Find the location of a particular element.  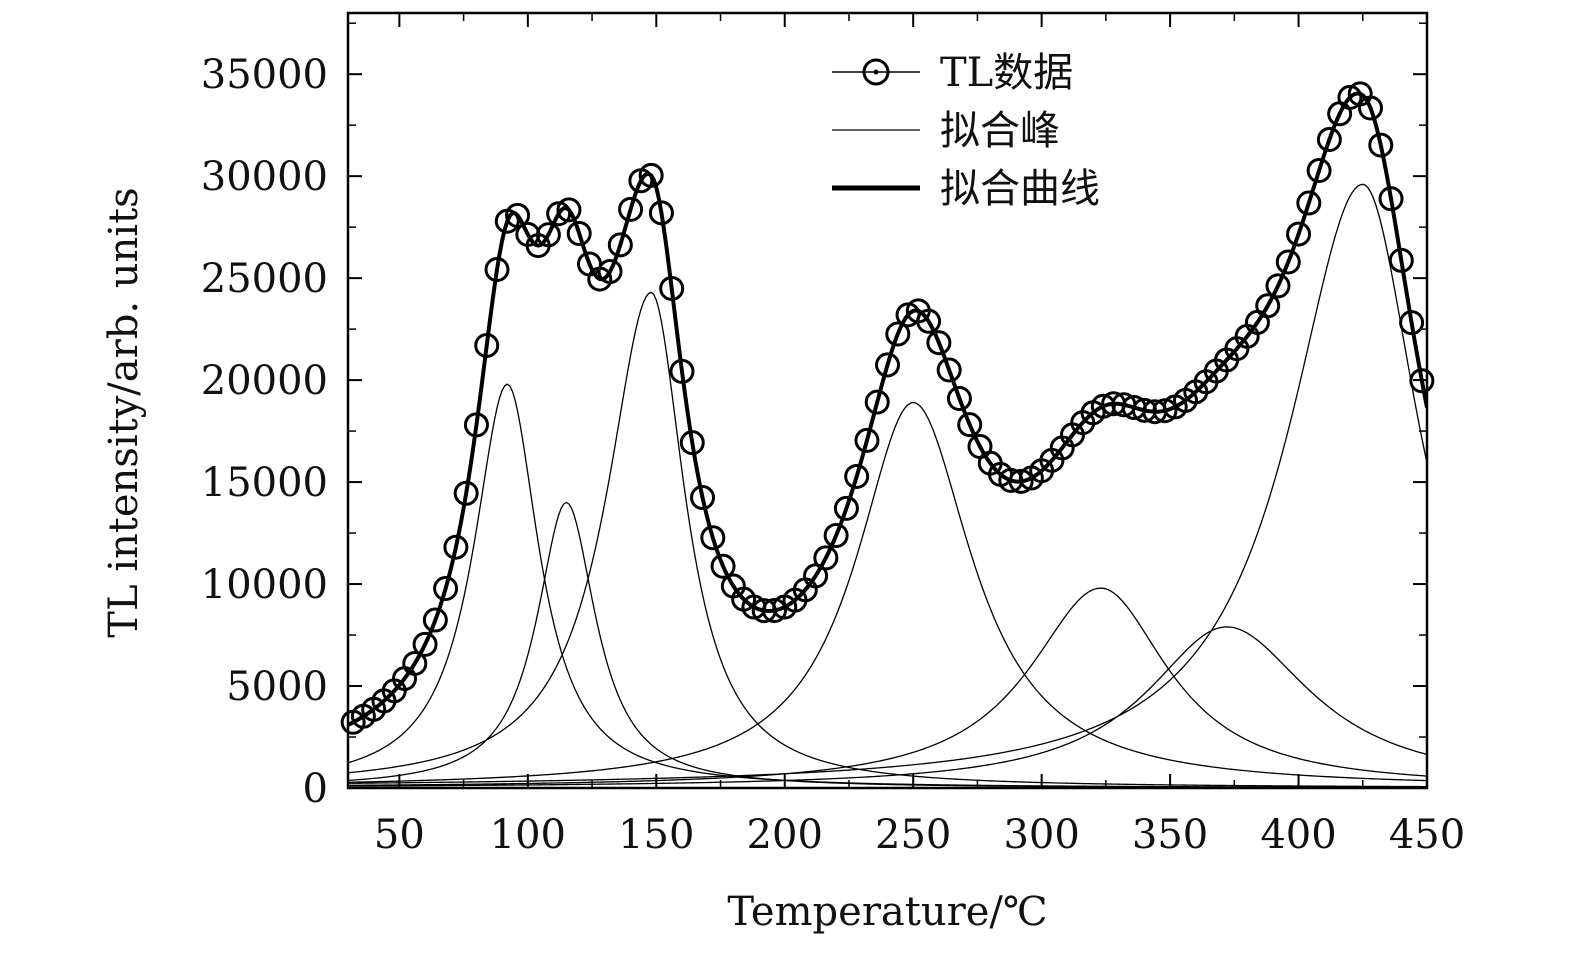

y-tick-label-10000: 10000 is located at coordinates (264, 585).